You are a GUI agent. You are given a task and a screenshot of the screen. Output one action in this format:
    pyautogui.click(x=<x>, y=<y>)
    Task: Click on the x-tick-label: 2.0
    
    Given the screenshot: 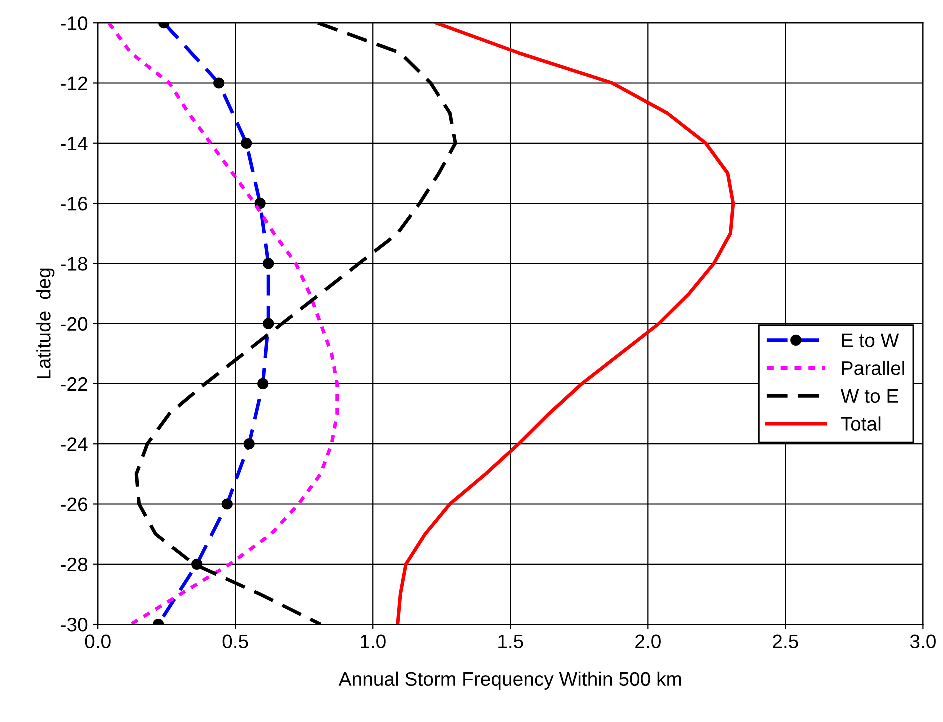 What is the action you would take?
    pyautogui.click(x=648, y=641)
    